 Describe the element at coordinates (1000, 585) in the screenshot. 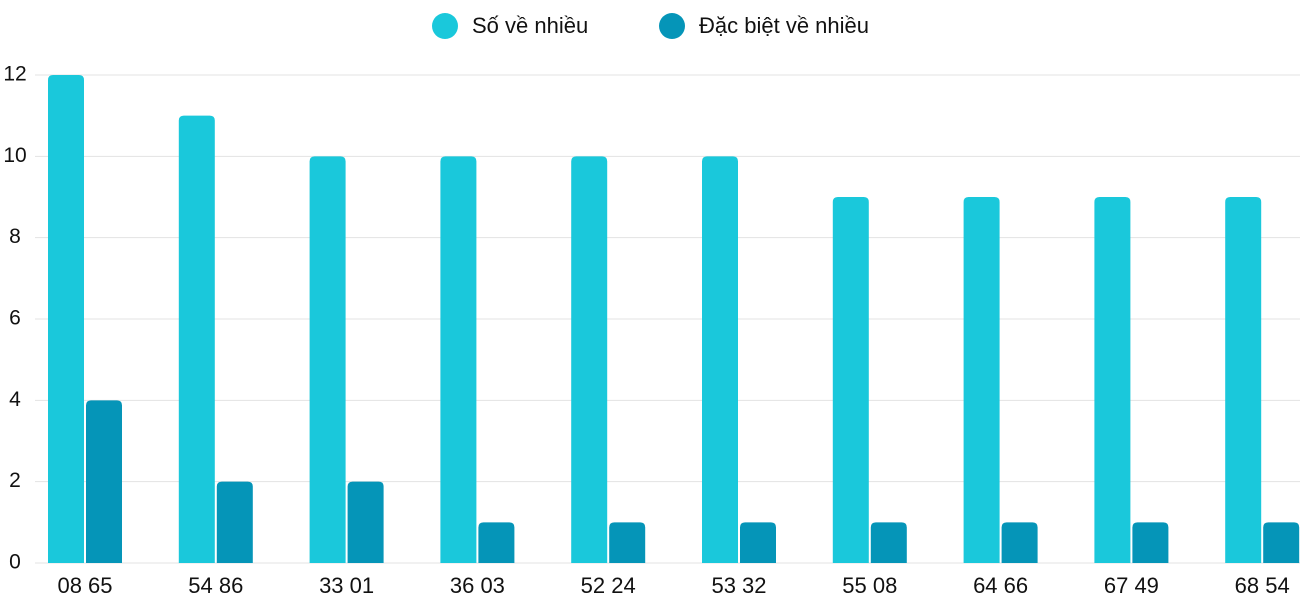

I see `x-tick-label: 64 66` at that location.